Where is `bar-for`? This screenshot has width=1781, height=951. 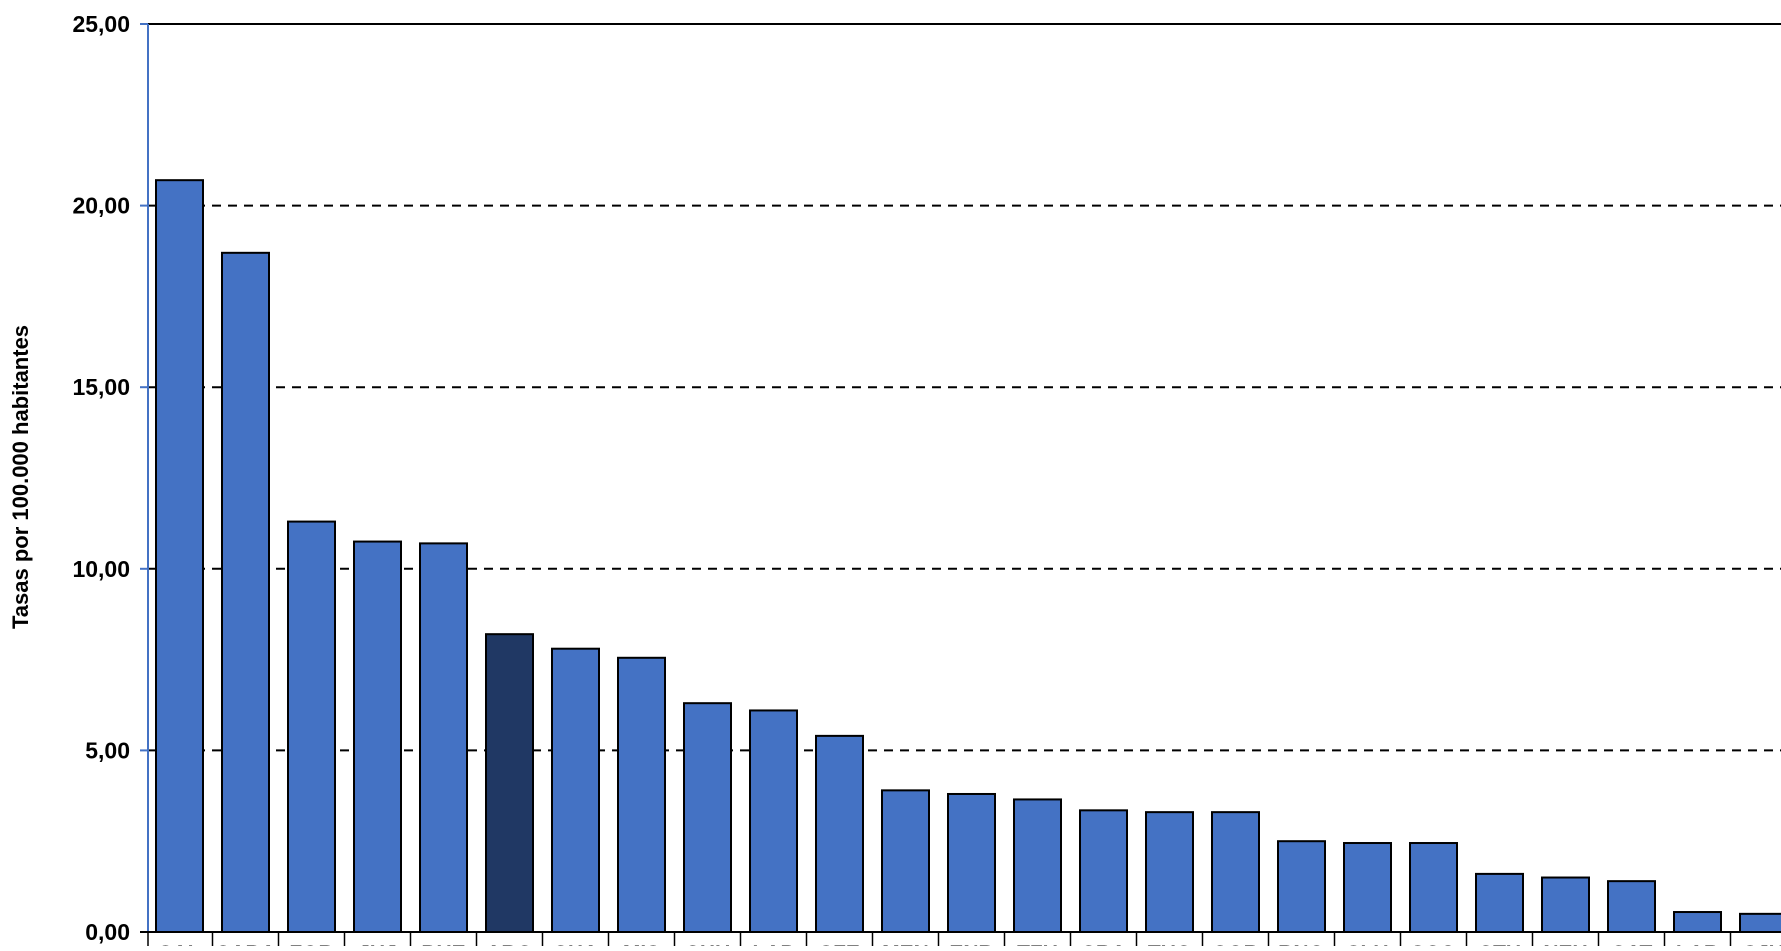 bar-for is located at coordinates (311, 726).